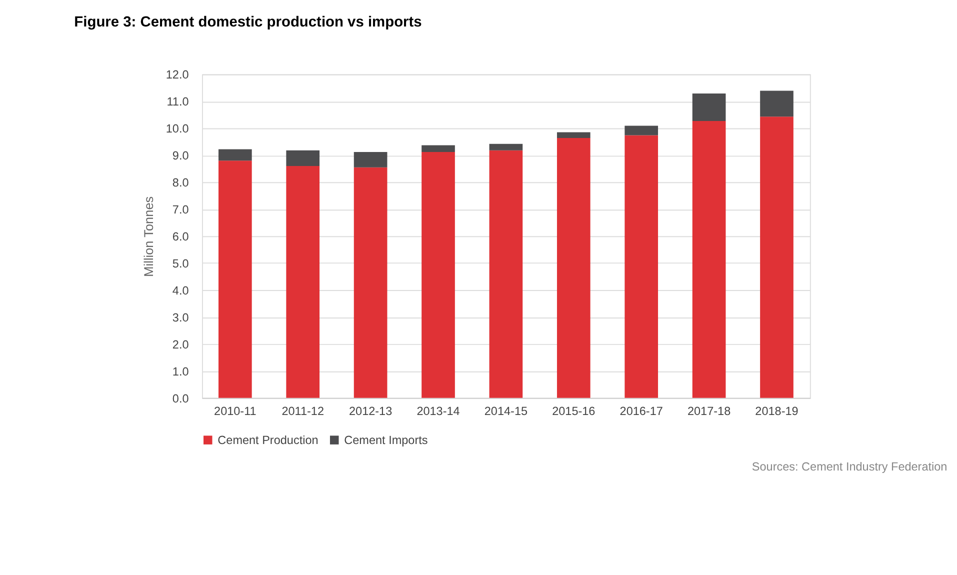  What do you see at coordinates (181, 291) in the screenshot?
I see `y-tick-label: 4.0` at bounding box center [181, 291].